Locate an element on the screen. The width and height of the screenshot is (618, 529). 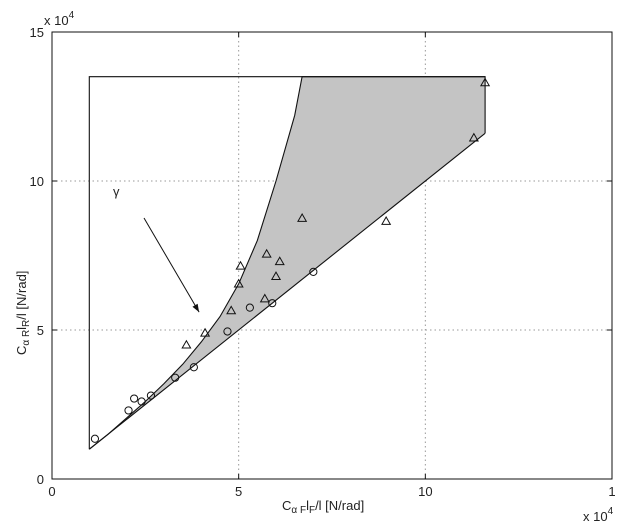
x-axis-label: Cα FlF/l [N/rad] is located at coordinates (323, 507).